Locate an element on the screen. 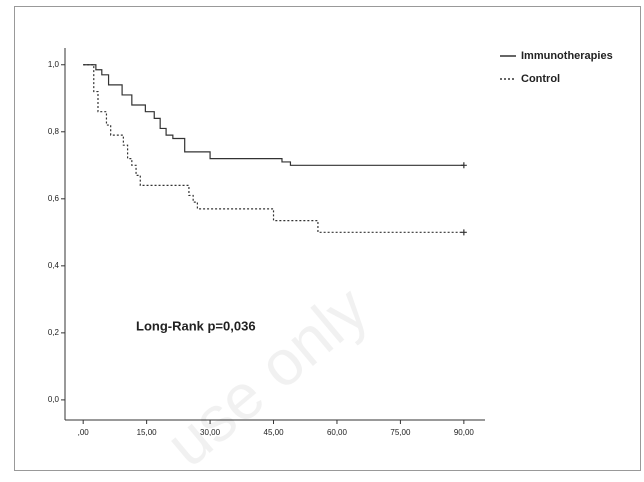  y-tick-label: 0,8 is located at coordinates (54, 131).